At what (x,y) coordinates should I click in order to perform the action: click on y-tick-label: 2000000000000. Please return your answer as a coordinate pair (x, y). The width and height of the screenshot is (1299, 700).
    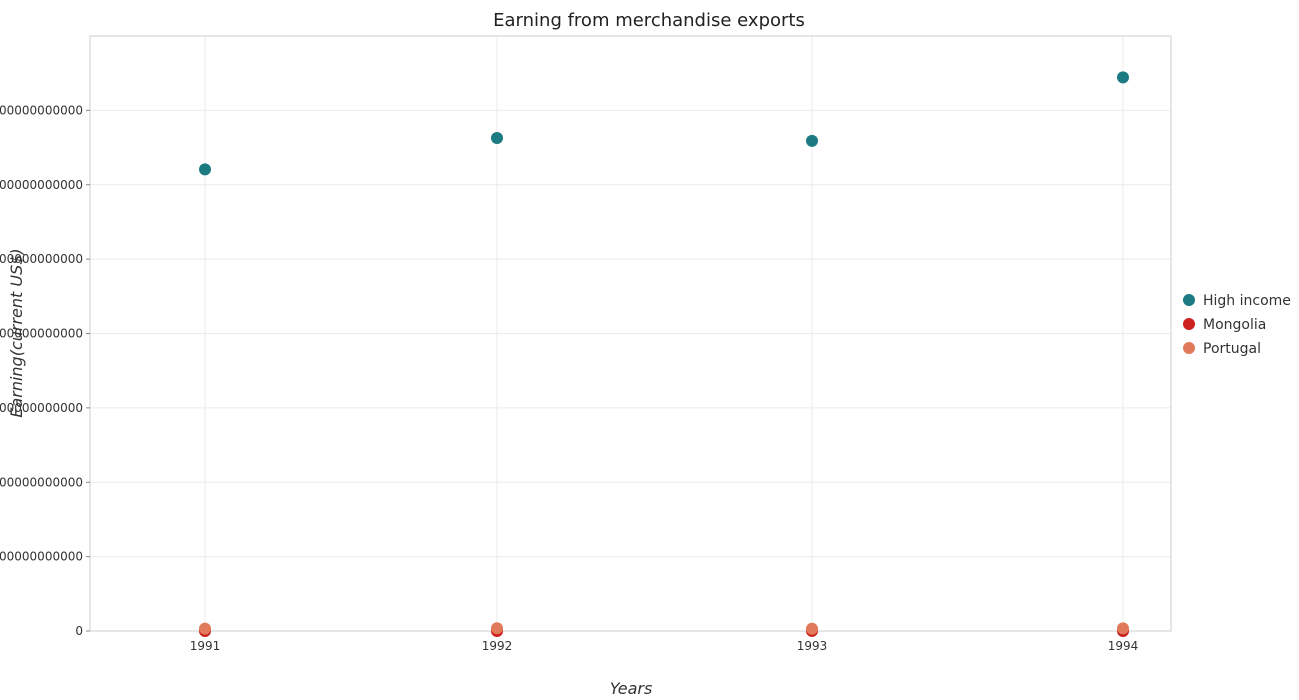
    Looking at the image, I should click on (41, 334).